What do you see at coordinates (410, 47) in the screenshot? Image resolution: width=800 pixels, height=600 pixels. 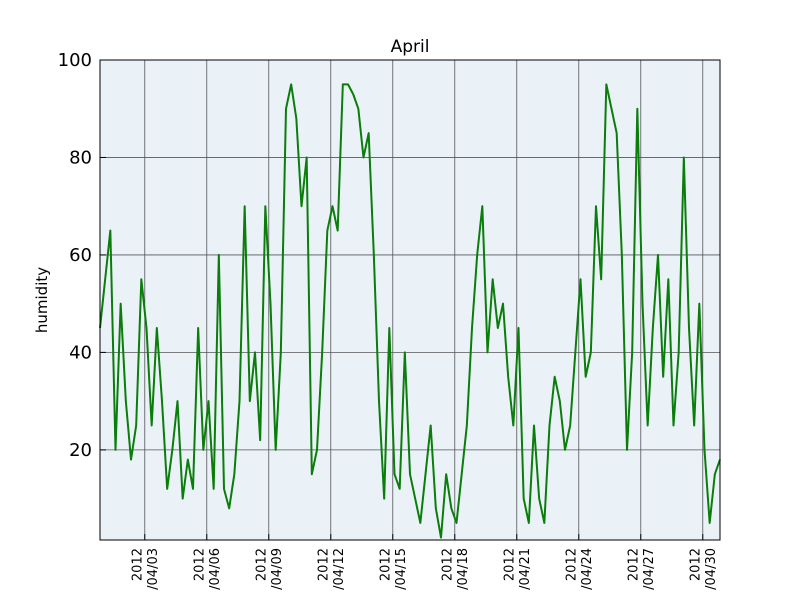 I see `chart-title: April` at bounding box center [410, 47].